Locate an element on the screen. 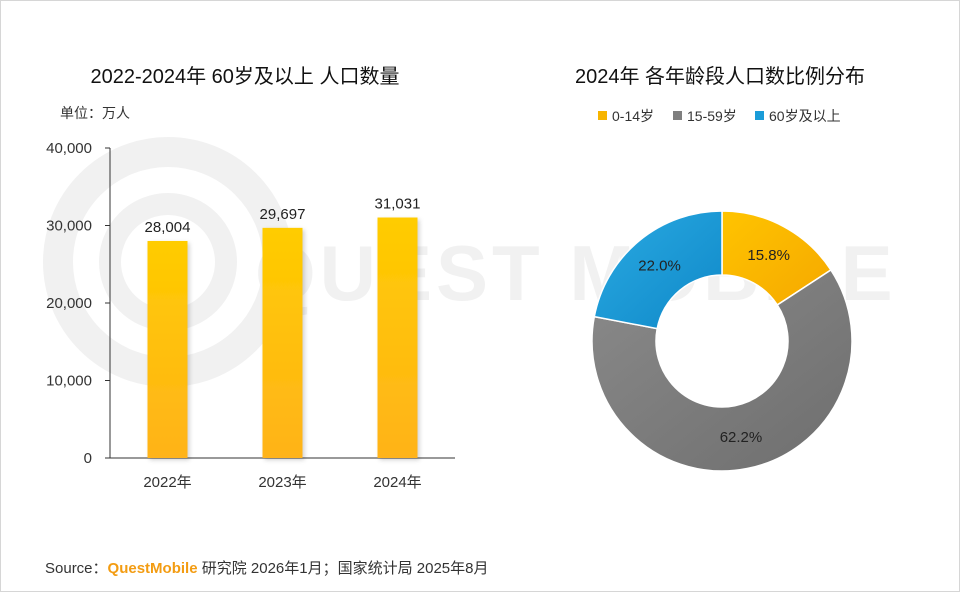  slice-value-label: 62.2% is located at coordinates (741, 437).